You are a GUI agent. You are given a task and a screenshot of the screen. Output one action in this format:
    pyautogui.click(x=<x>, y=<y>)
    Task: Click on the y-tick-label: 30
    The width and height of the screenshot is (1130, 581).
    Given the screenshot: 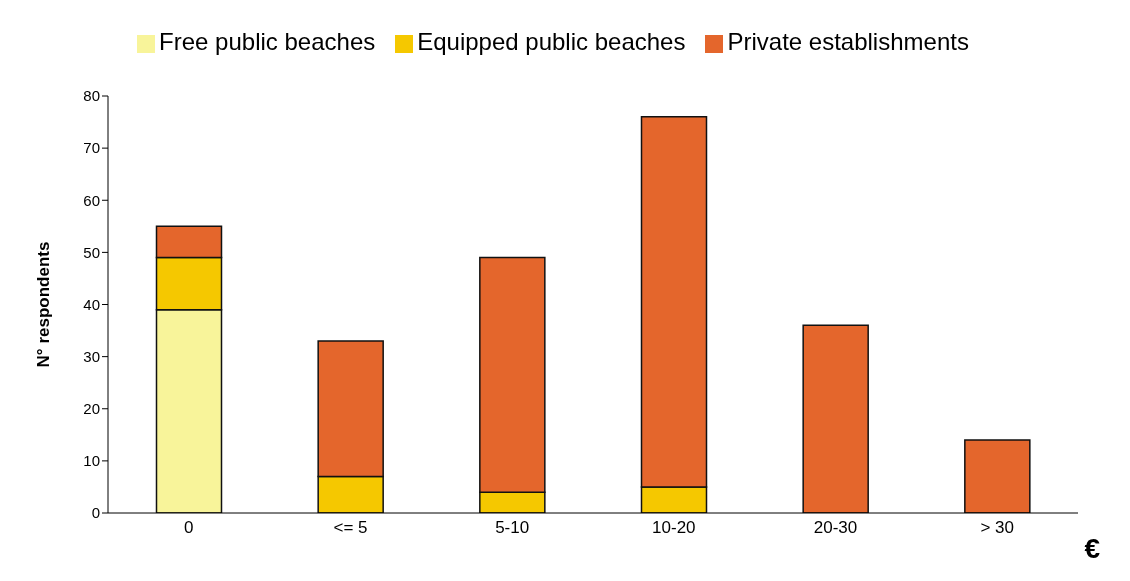 What is the action you would take?
    pyautogui.click(x=91, y=356)
    